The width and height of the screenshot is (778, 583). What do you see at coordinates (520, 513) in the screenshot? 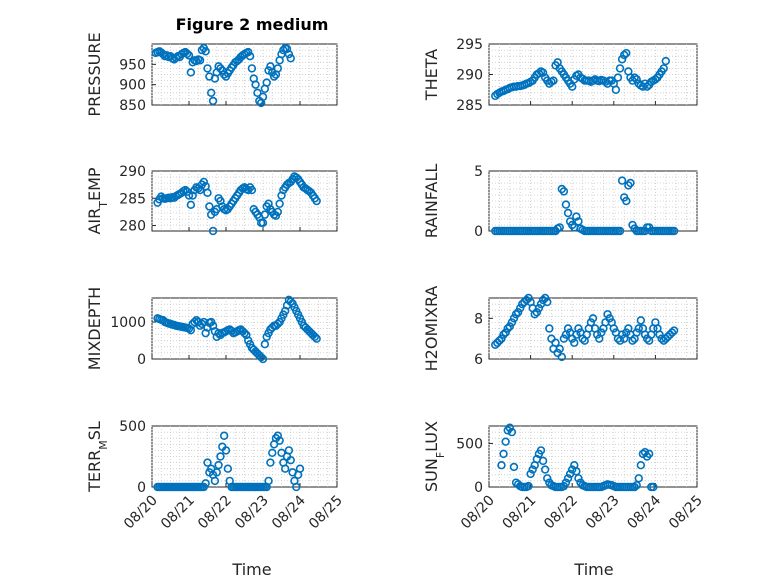
I see `x-tick-label: 08/21` at bounding box center [520, 513].